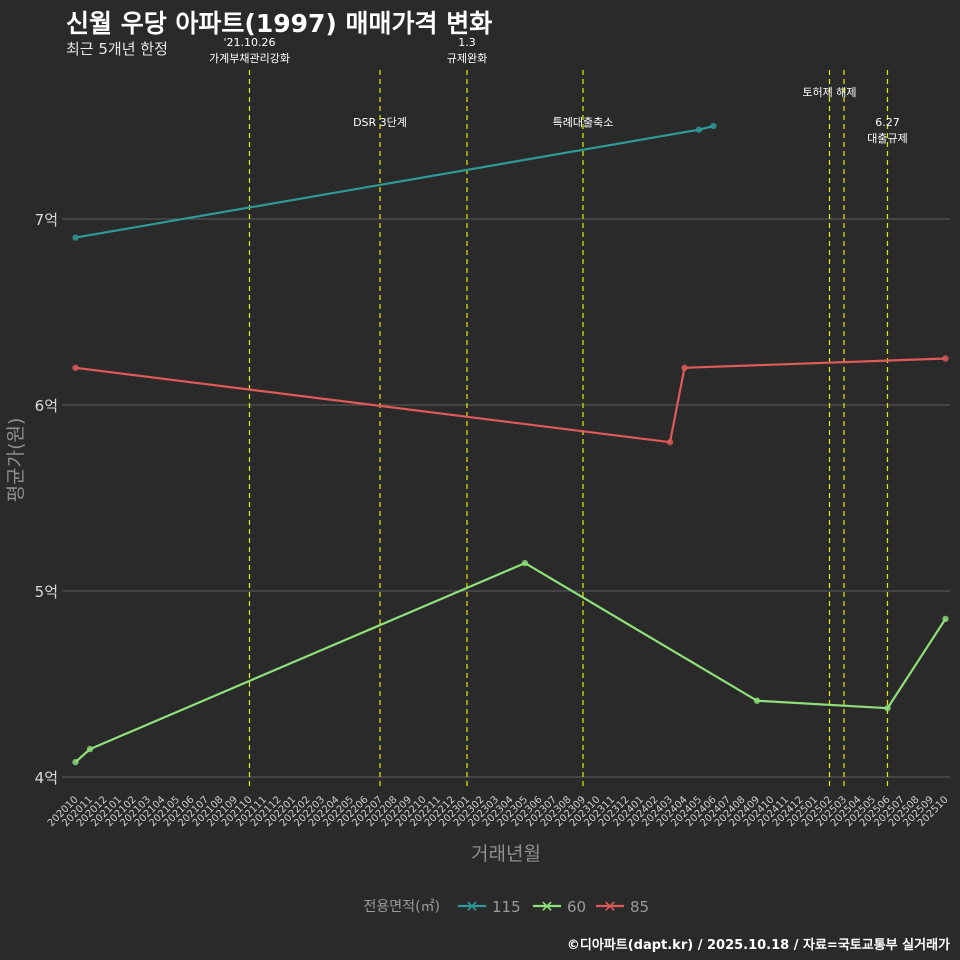 This screenshot has width=960, height=960. What do you see at coordinates (546, 906) in the screenshot?
I see `legend-key-marker-60: ✕` at bounding box center [546, 906].